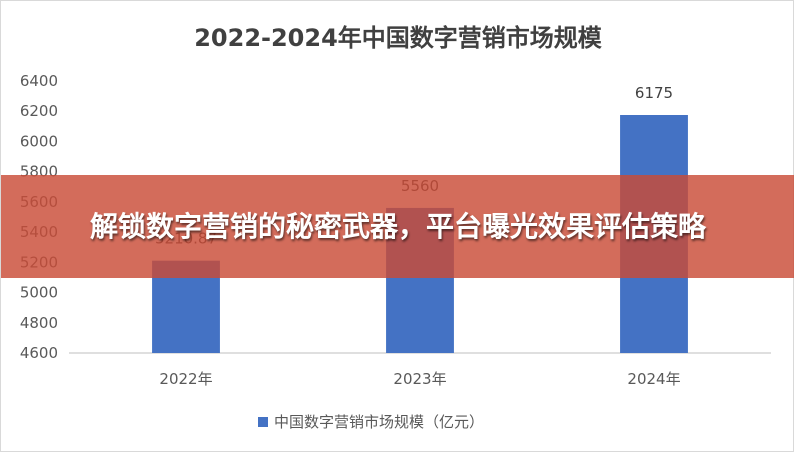  Describe the element at coordinates (39, 141) in the screenshot. I see `y-tick-label: 6000` at that location.